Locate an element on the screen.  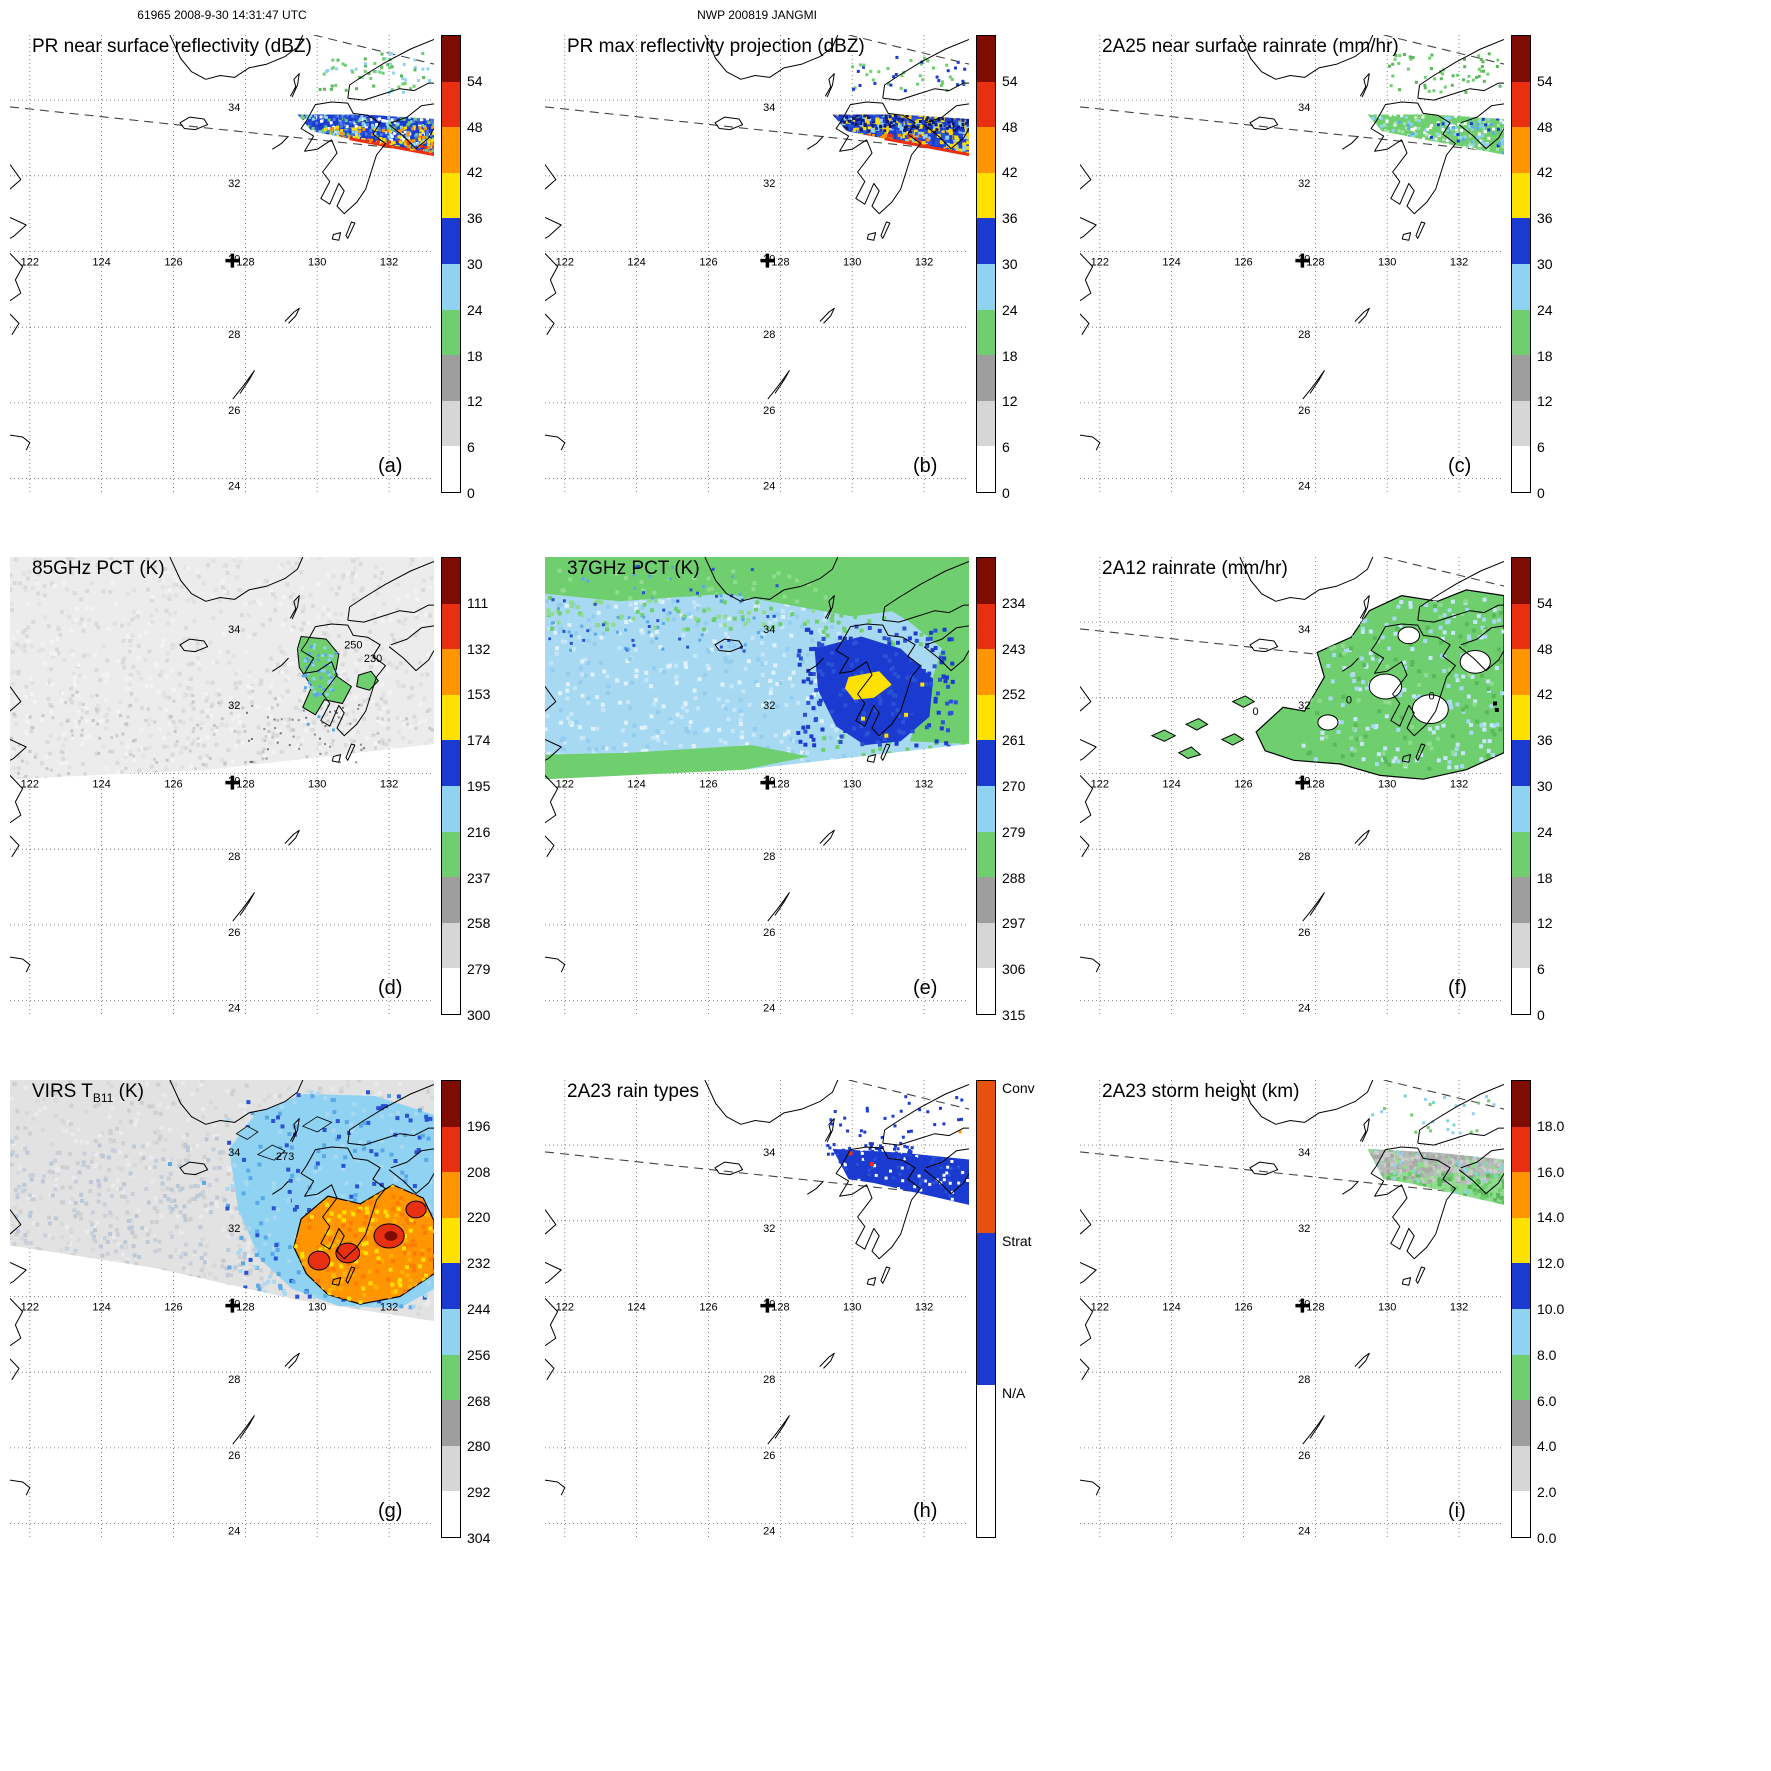
panel-title: PR near surface reflectivity (dBZ) is located at coordinates (172, 46).